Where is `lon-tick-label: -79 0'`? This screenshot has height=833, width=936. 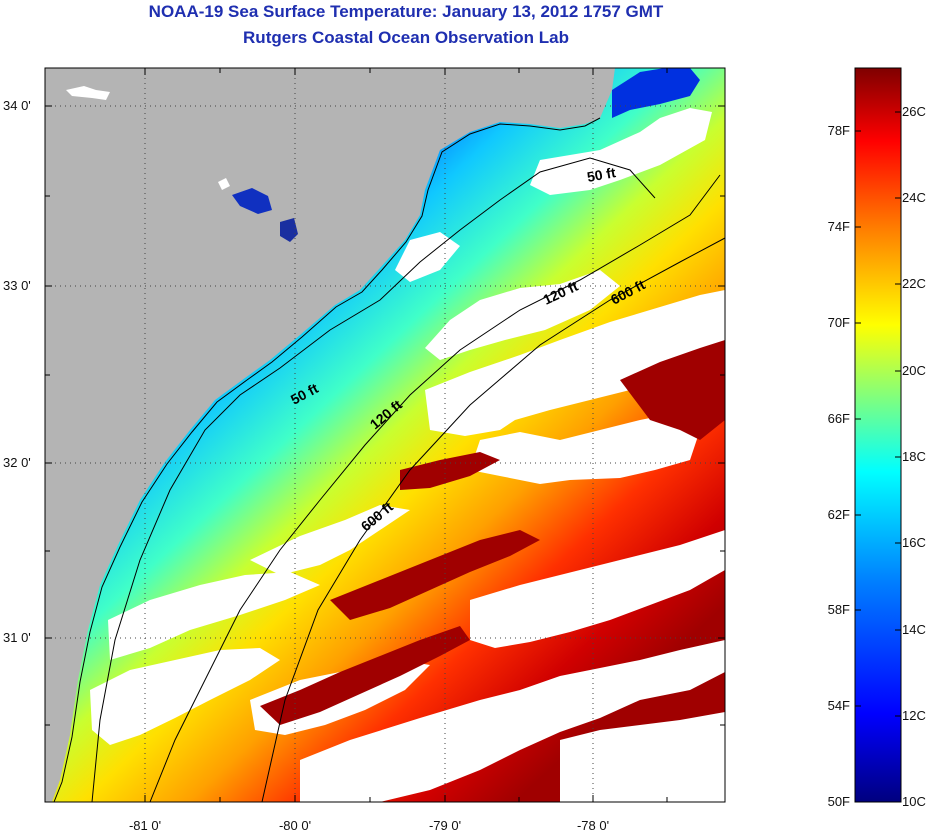
lon-tick-label: -79 0' is located at coordinates (445, 825).